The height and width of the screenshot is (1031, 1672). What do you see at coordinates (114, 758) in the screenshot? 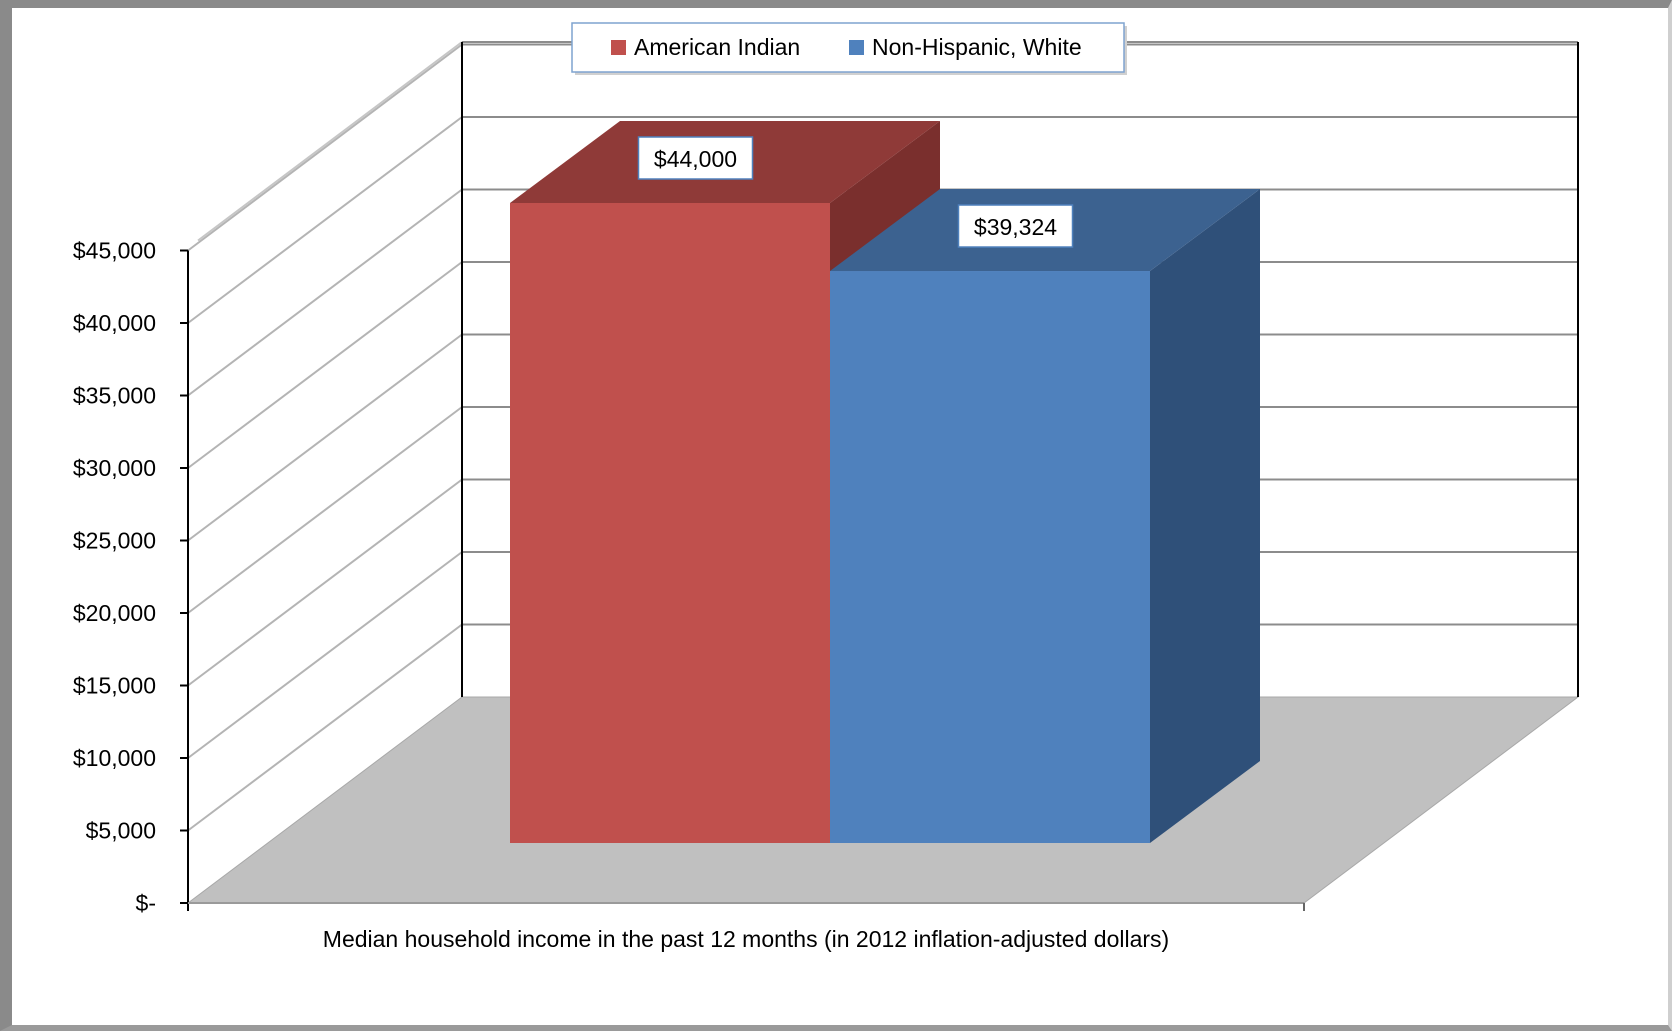
I see `y-tick-label: $10,000` at bounding box center [114, 758].